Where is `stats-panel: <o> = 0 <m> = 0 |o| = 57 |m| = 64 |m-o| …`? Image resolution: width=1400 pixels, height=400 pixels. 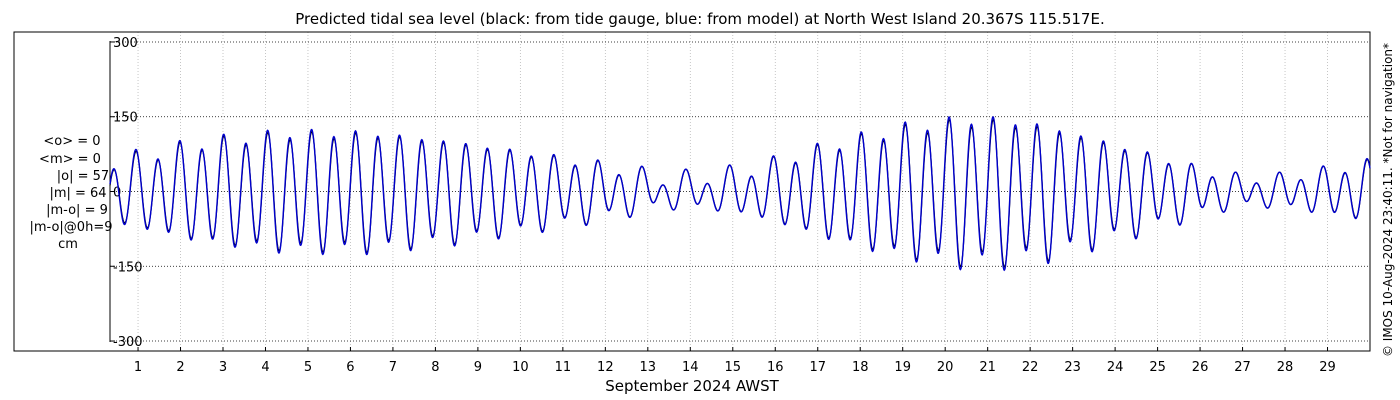 stats-panel: <o> = 0 <m> = 0 |o| = 57 |m| = 64 |m-o| … is located at coordinates (71, 193).